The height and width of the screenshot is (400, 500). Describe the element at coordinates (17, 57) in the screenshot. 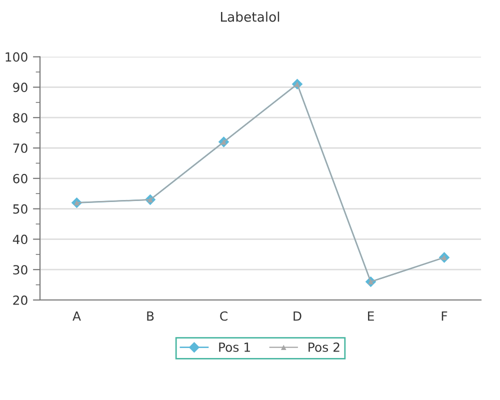

I see `y-tick-label: 100` at that location.